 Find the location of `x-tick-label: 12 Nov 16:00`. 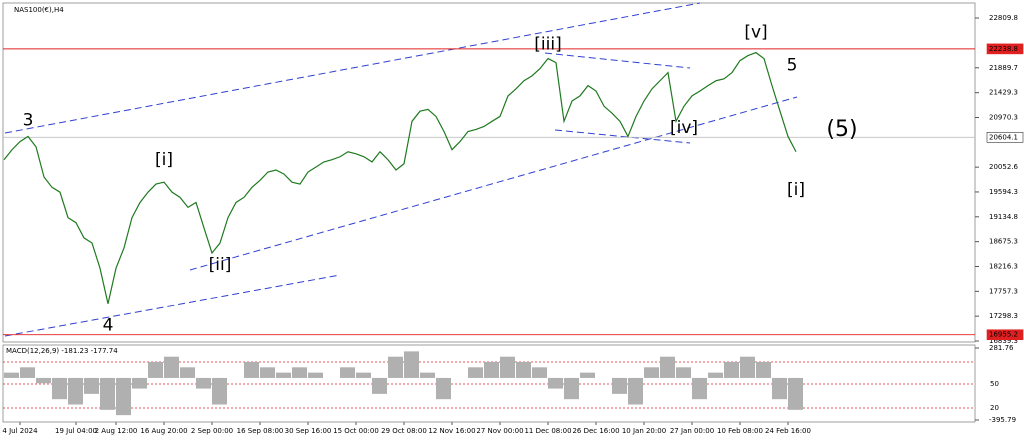

x-tick-label: 12 Nov 16:00 is located at coordinates (451, 431).